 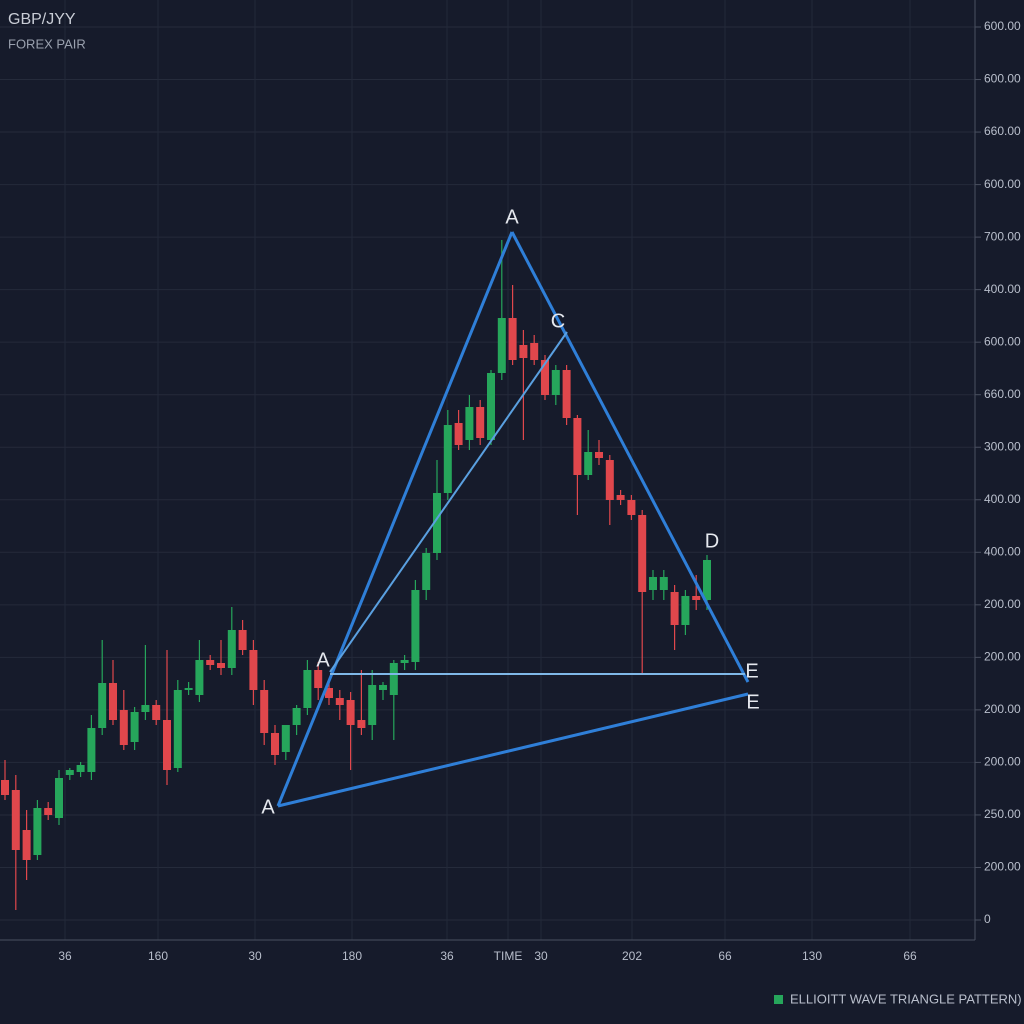 What do you see at coordinates (712, 541) in the screenshot?
I see `pattern-label: D` at bounding box center [712, 541].